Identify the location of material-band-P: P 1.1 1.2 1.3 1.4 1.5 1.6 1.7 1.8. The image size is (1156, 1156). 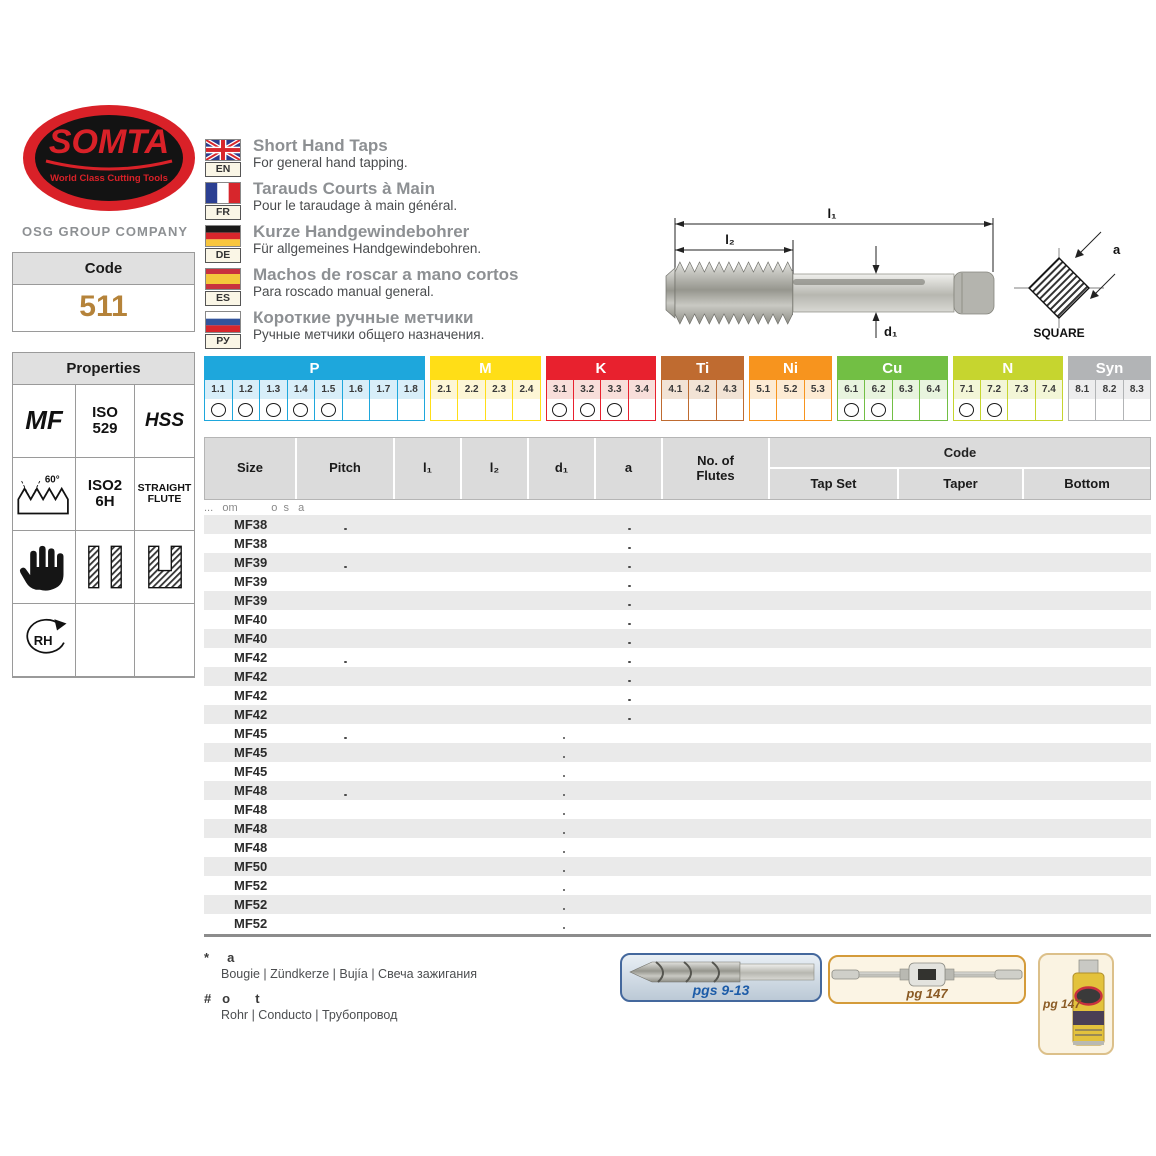
(315, 388).